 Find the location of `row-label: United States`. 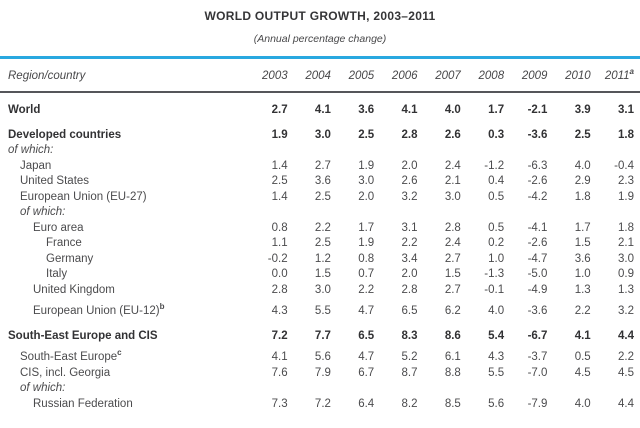

row-label: United States is located at coordinates (55, 181).